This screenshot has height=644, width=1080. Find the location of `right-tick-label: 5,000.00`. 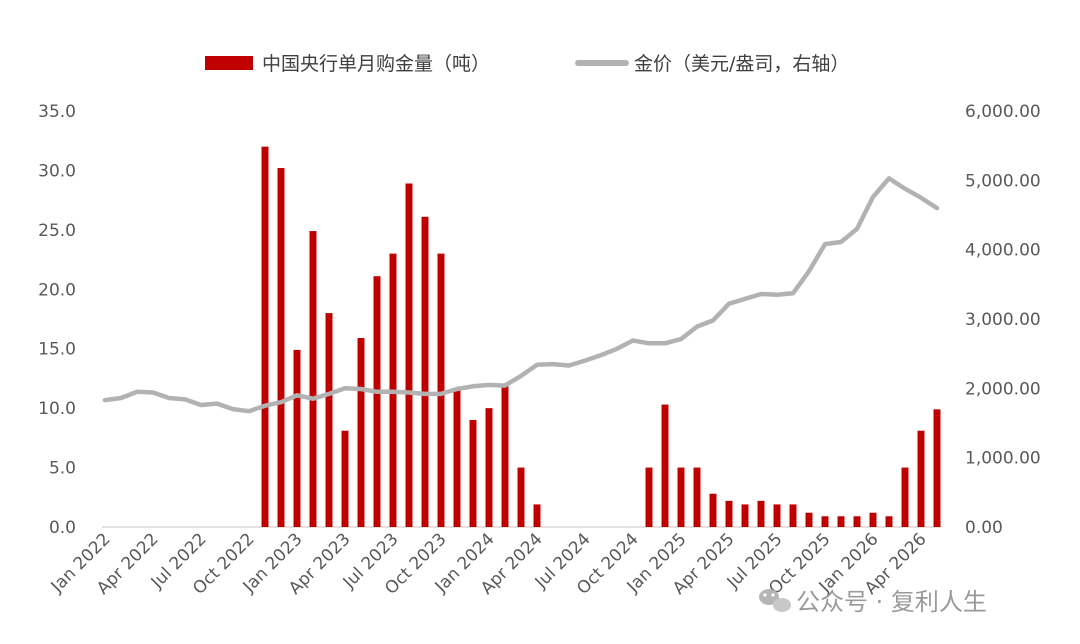

right-tick-label: 5,000.00 is located at coordinates (1003, 181).